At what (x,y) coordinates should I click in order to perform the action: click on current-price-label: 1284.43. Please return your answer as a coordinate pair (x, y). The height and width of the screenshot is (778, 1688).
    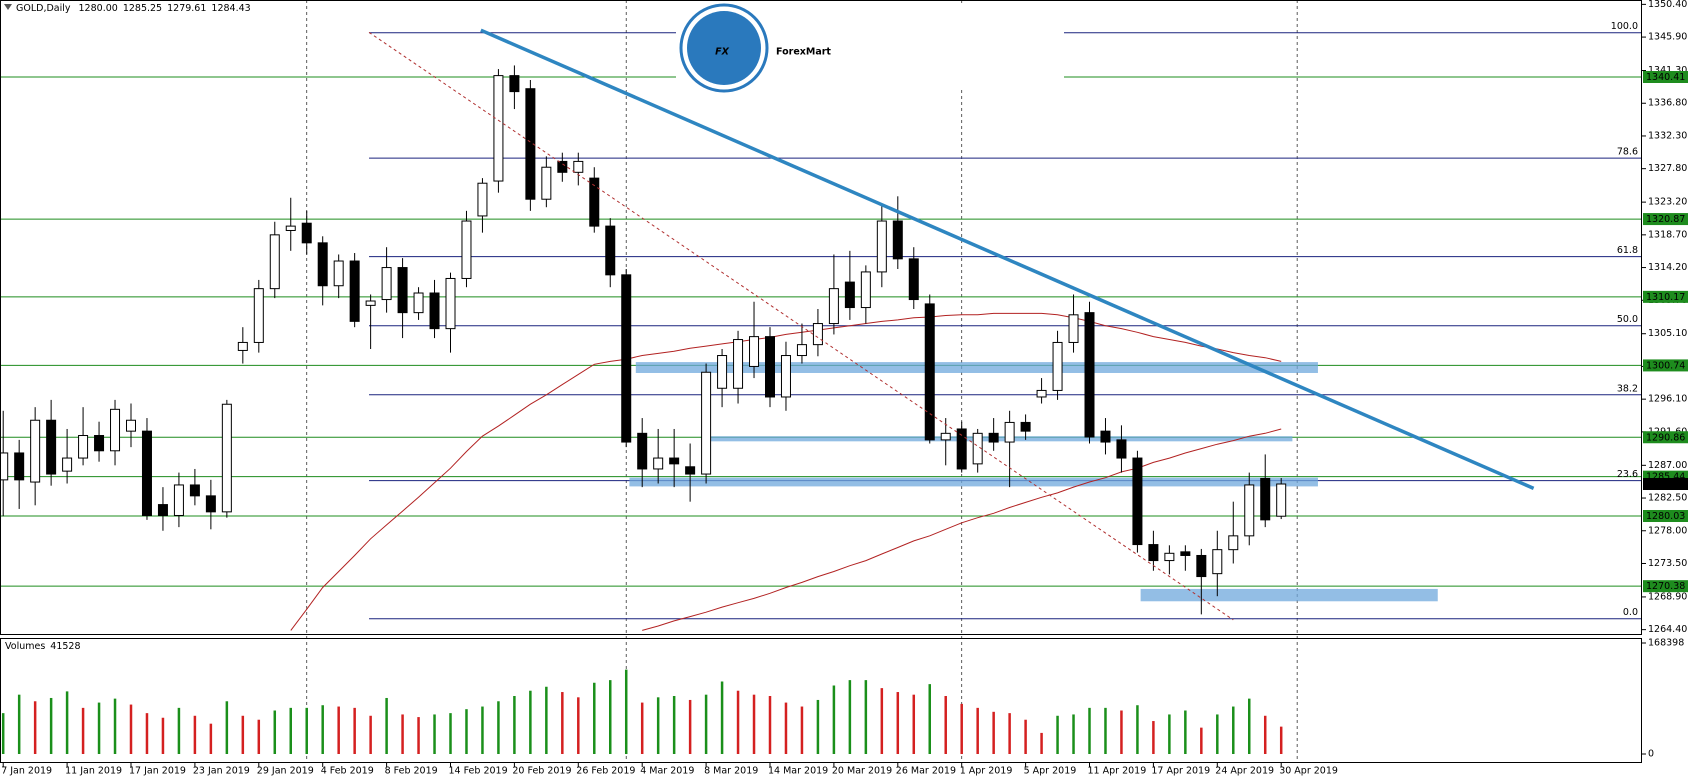
    Looking at the image, I should click on (1665, 484).